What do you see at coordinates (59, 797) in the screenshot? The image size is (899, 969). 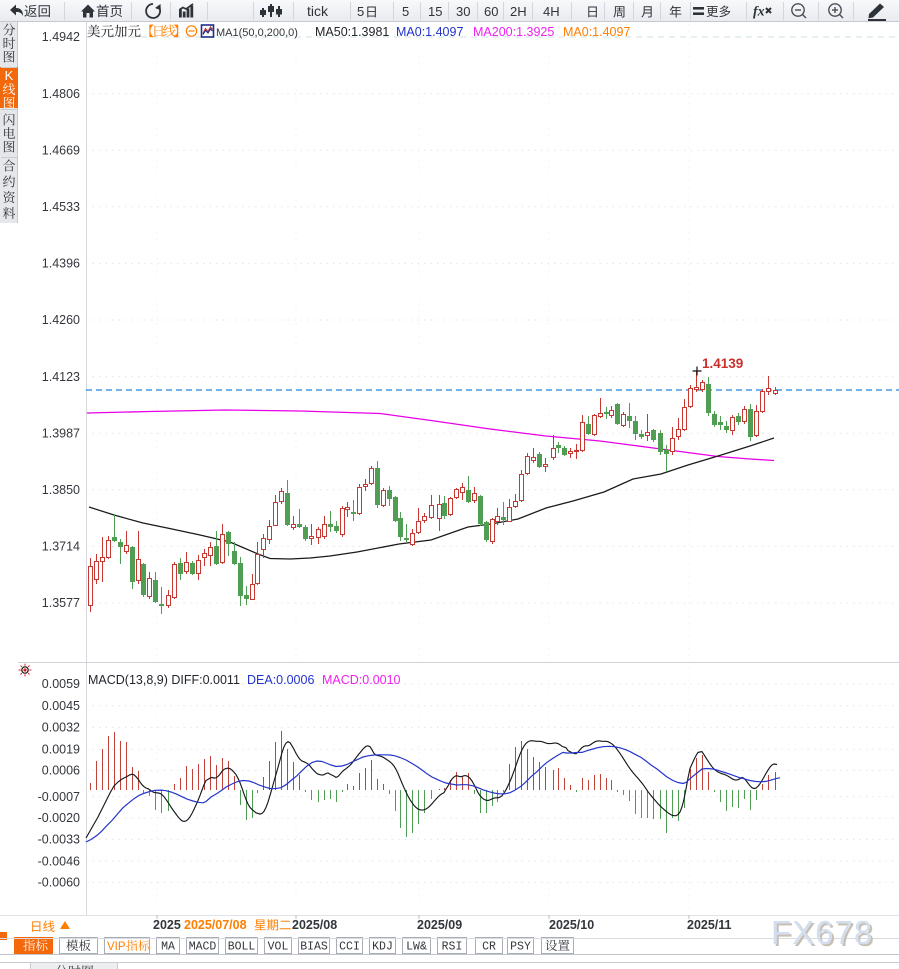 I see `svg-text: -0.0007` at bounding box center [59, 797].